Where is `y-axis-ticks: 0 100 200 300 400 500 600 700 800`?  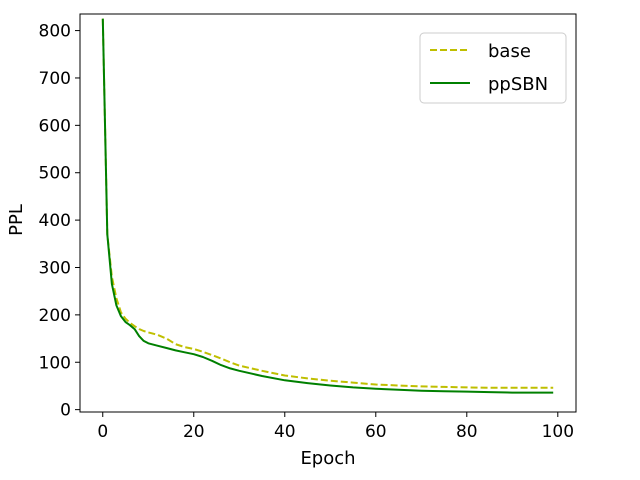
y-axis-ticks: 0 100 200 300 400 500 600 700 800 is located at coordinates (59, 221).